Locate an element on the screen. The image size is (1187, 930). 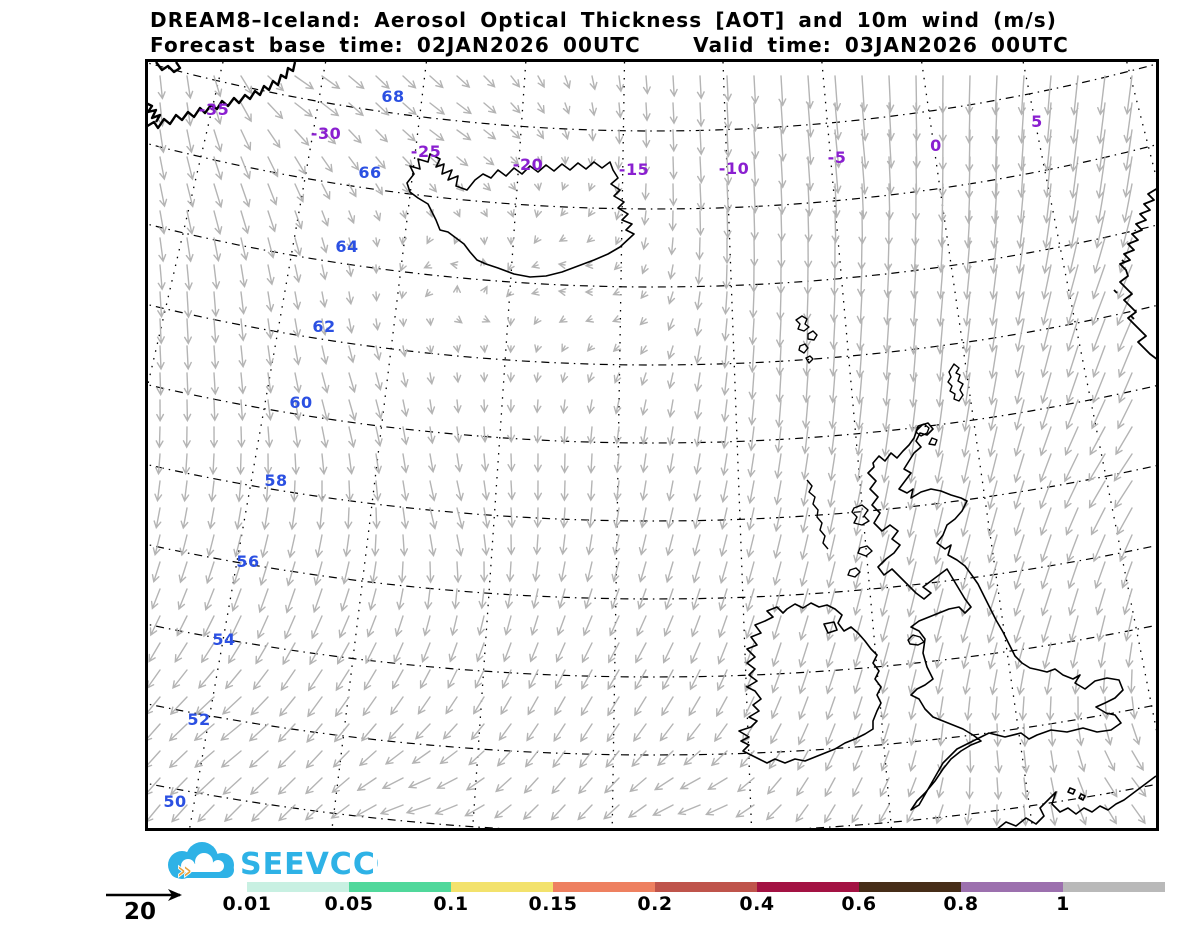
lat-label: 66 is located at coordinates (369, 172).